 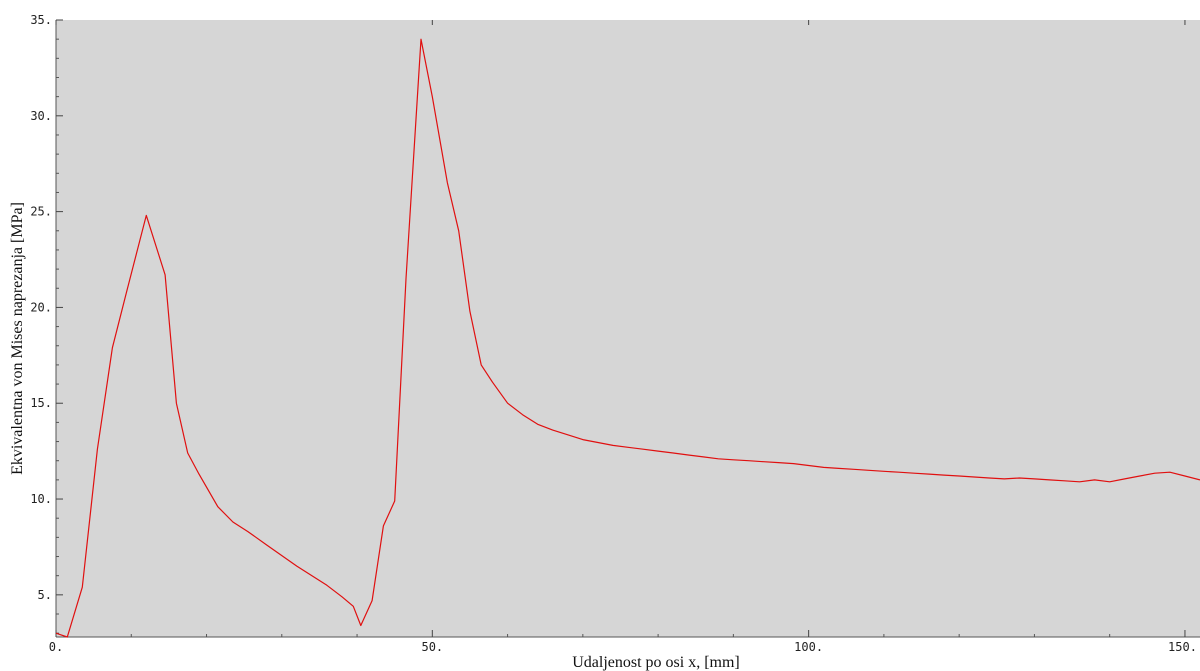 What do you see at coordinates (41, 307) in the screenshot?
I see `y-tick-label: 20.` at bounding box center [41, 307].